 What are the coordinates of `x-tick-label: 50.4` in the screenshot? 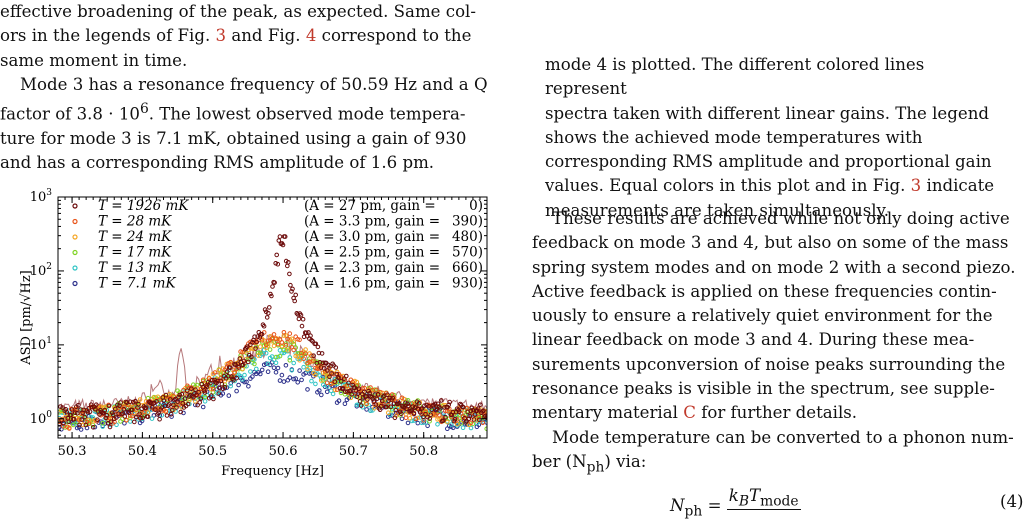 It's located at (142, 451).